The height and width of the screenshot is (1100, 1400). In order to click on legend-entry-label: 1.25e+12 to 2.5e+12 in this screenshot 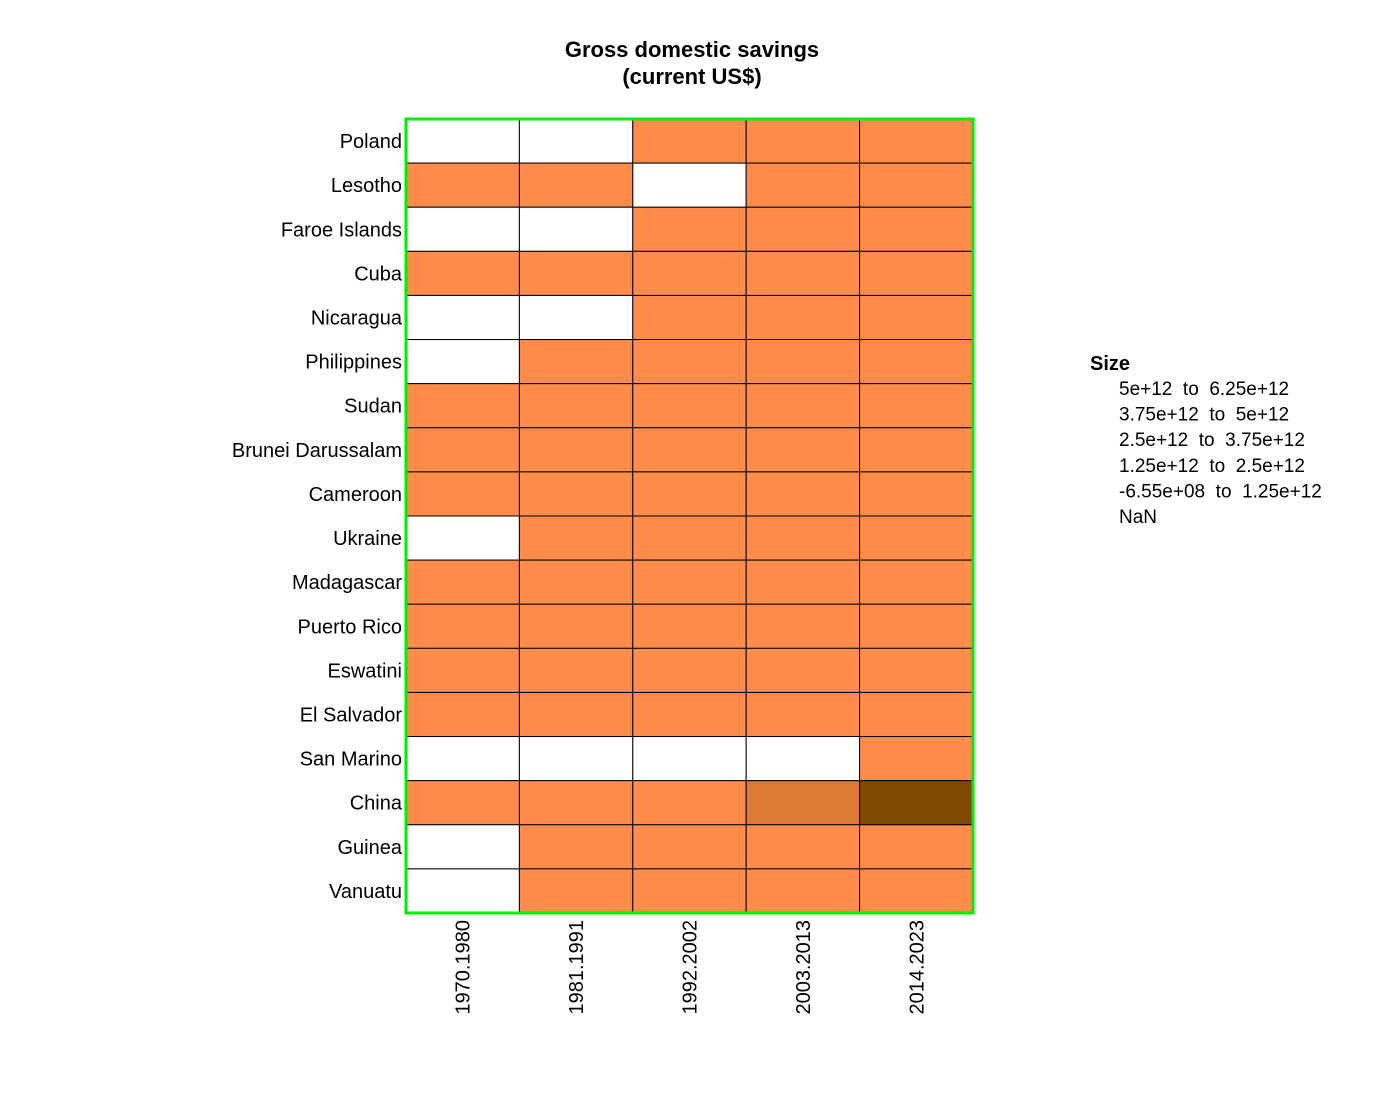, I will do `click(1212, 466)`.